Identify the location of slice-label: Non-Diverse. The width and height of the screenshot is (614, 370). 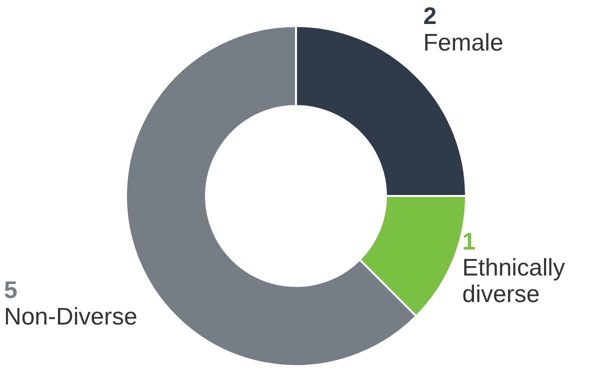
(71, 316).